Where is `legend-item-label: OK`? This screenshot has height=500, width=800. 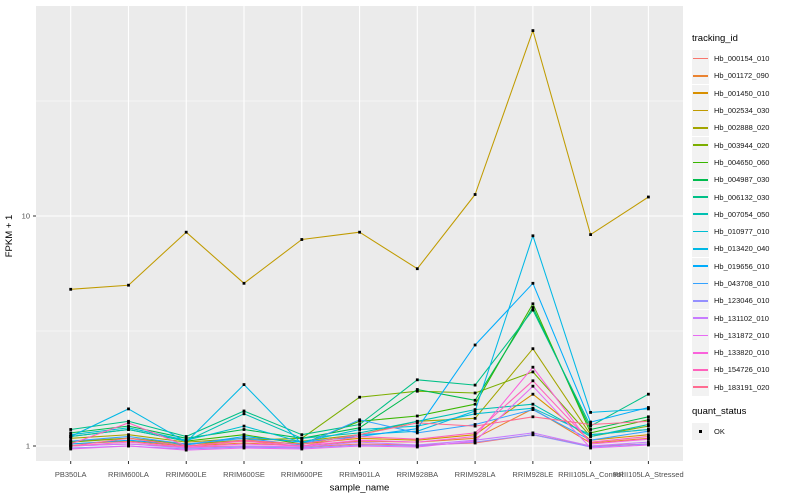
legend-item-label: OK is located at coordinates (719, 432).